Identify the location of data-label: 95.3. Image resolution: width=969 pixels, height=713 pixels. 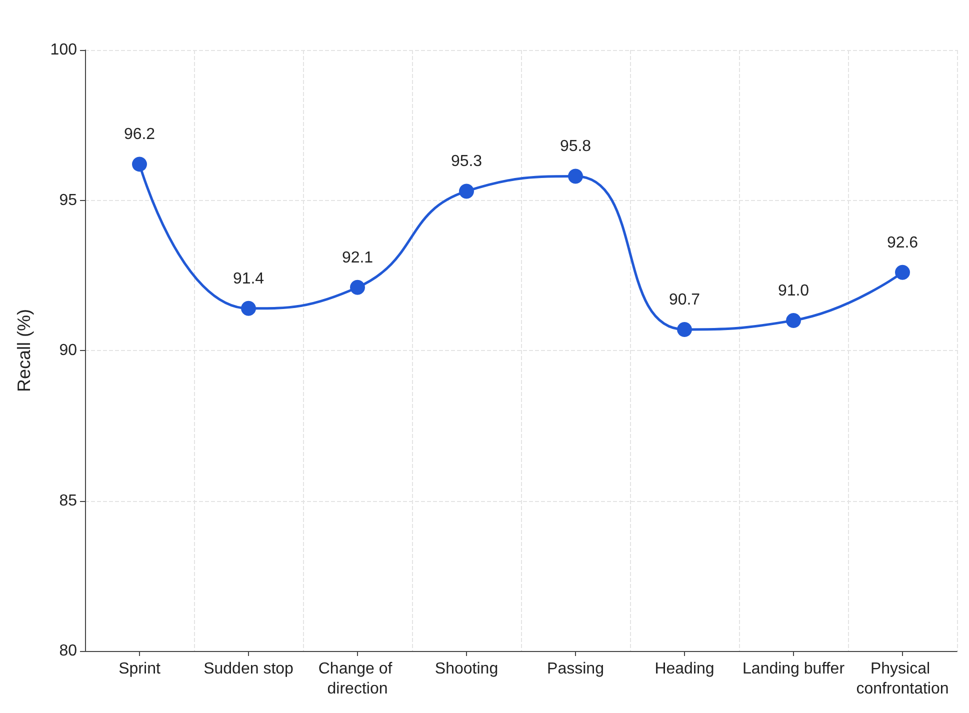
(466, 161).